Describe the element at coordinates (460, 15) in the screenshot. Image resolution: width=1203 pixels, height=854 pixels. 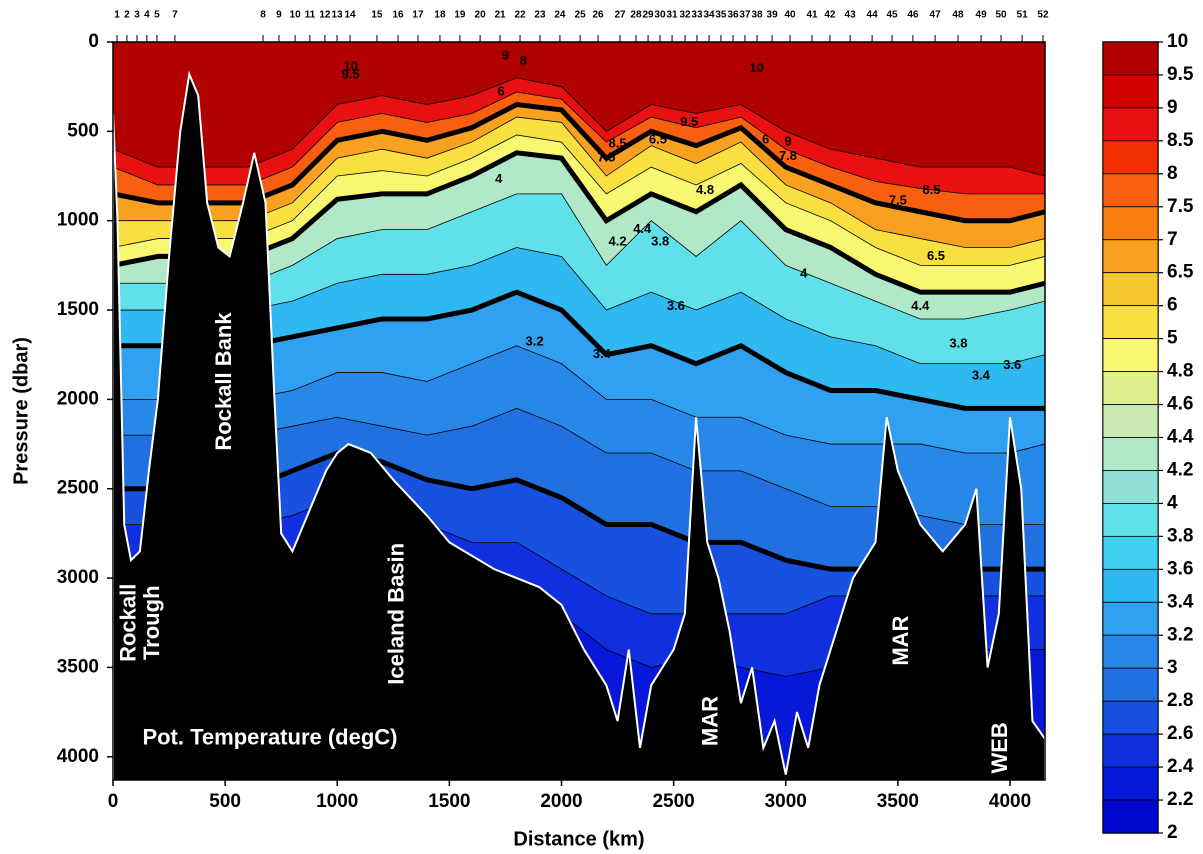
I see `station-label: 19` at that location.